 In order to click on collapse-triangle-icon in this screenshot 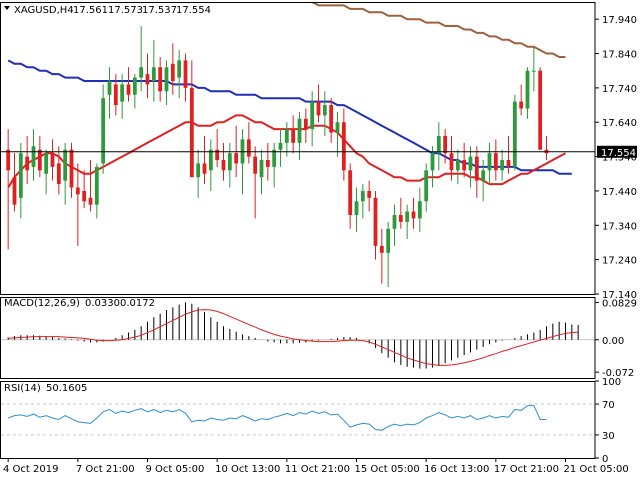, I will do `click(7, 8)`.